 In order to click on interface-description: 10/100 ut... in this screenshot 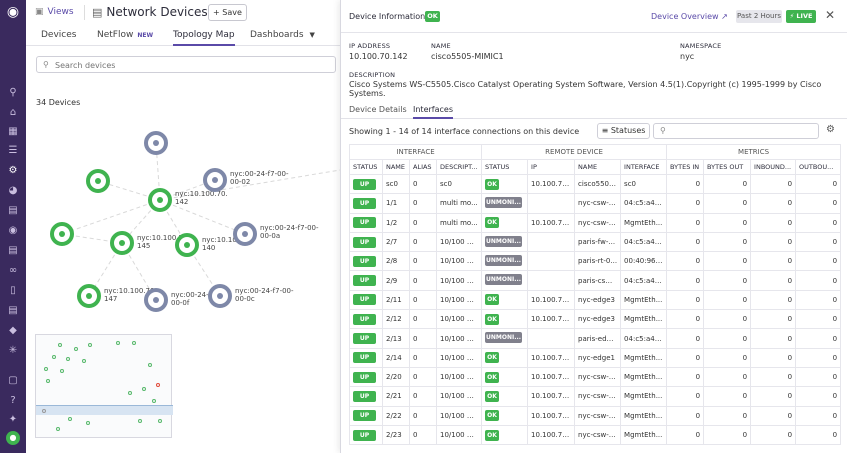, I will do `click(459, 280)`.